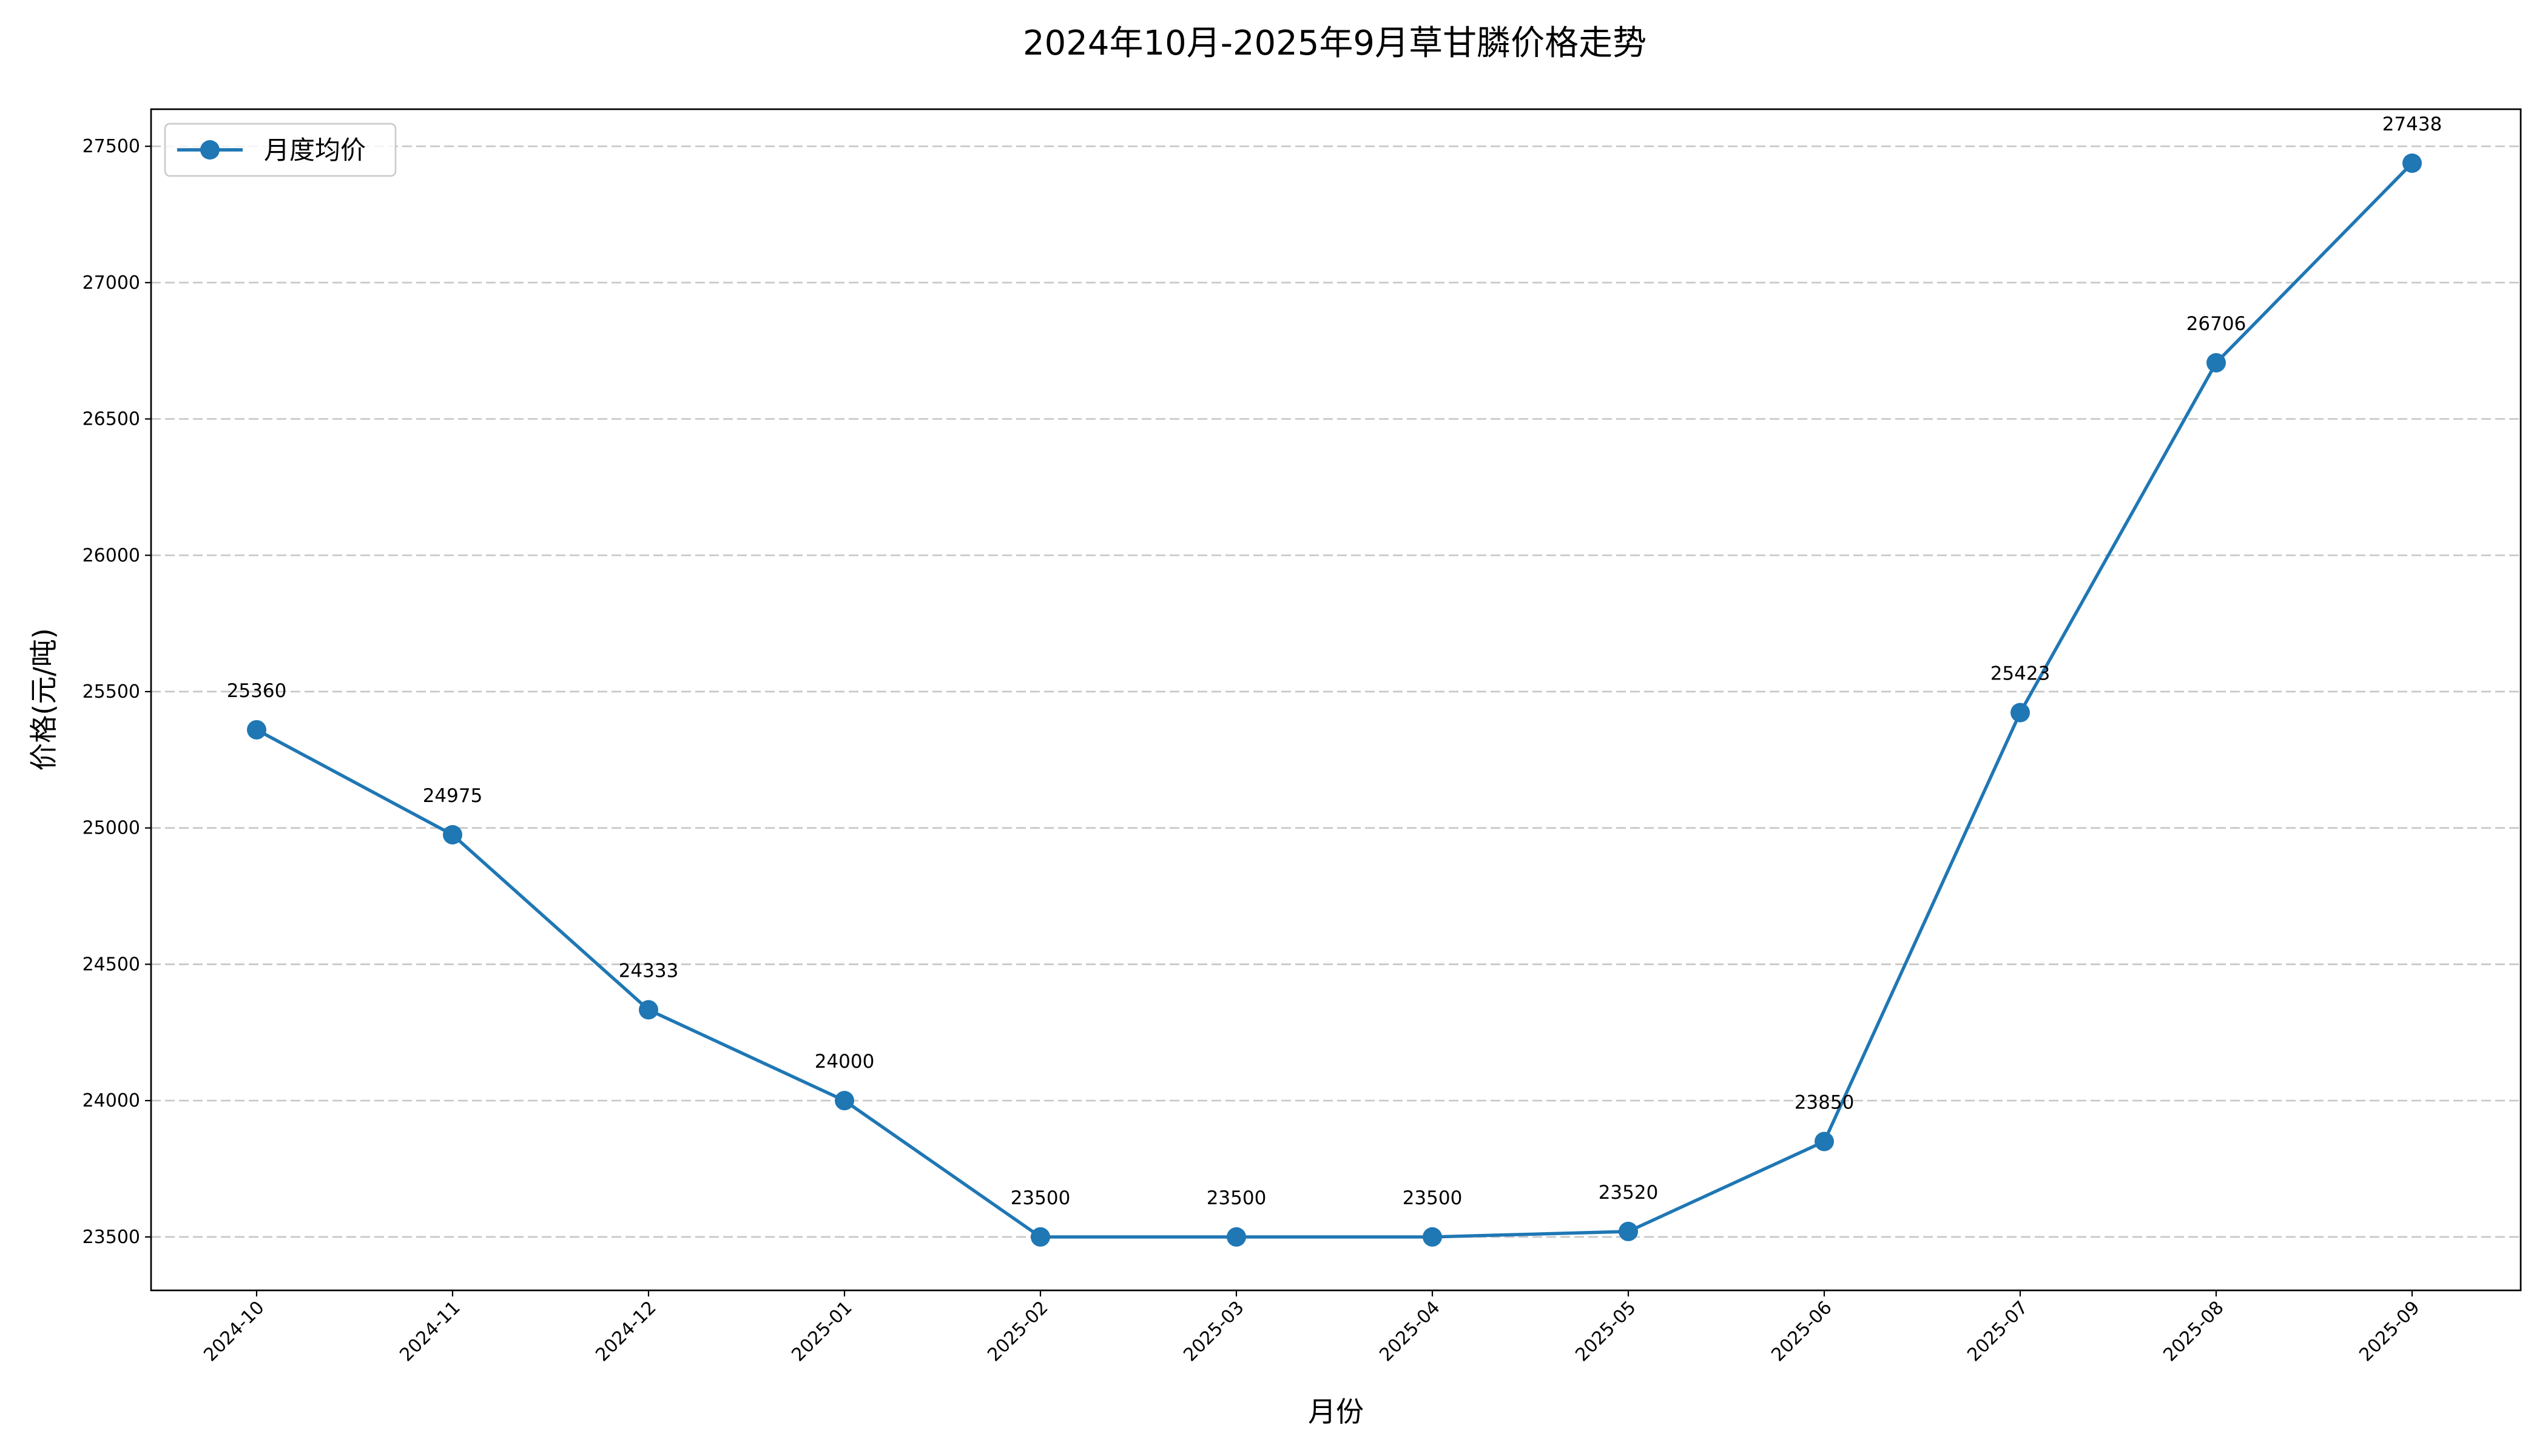 Image resolution: width=2548 pixels, height=1456 pixels. Describe the element at coordinates (2193, 1331) in the screenshot. I see `x-tick-label: 2025-08` at that location.